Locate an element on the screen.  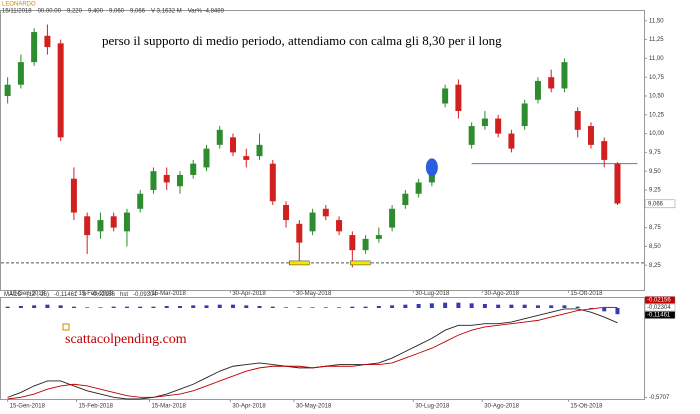
macd-value-label: -0,11461 is located at coordinates (659, 316).